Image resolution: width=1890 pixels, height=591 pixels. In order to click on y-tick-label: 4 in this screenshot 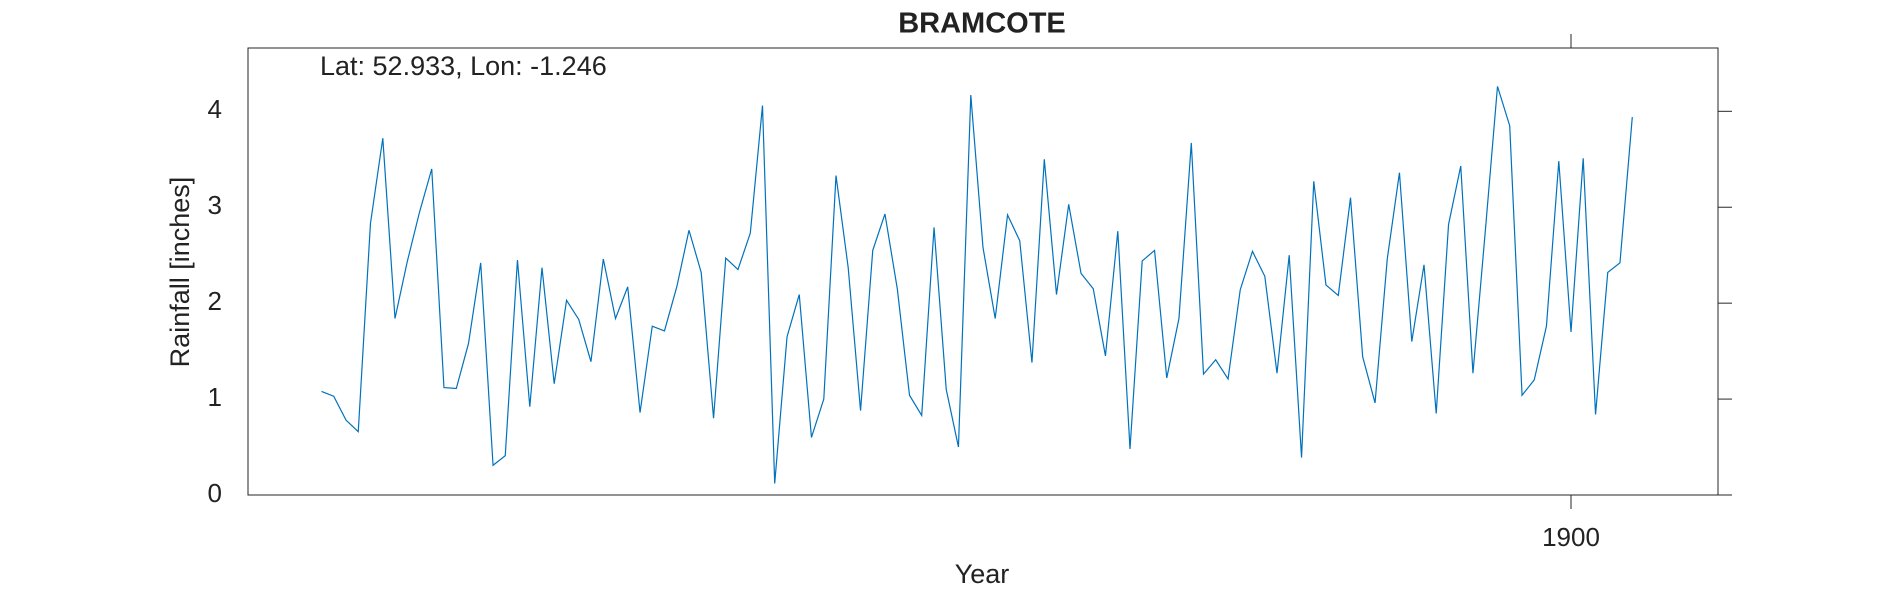, I will do `click(215, 109)`.